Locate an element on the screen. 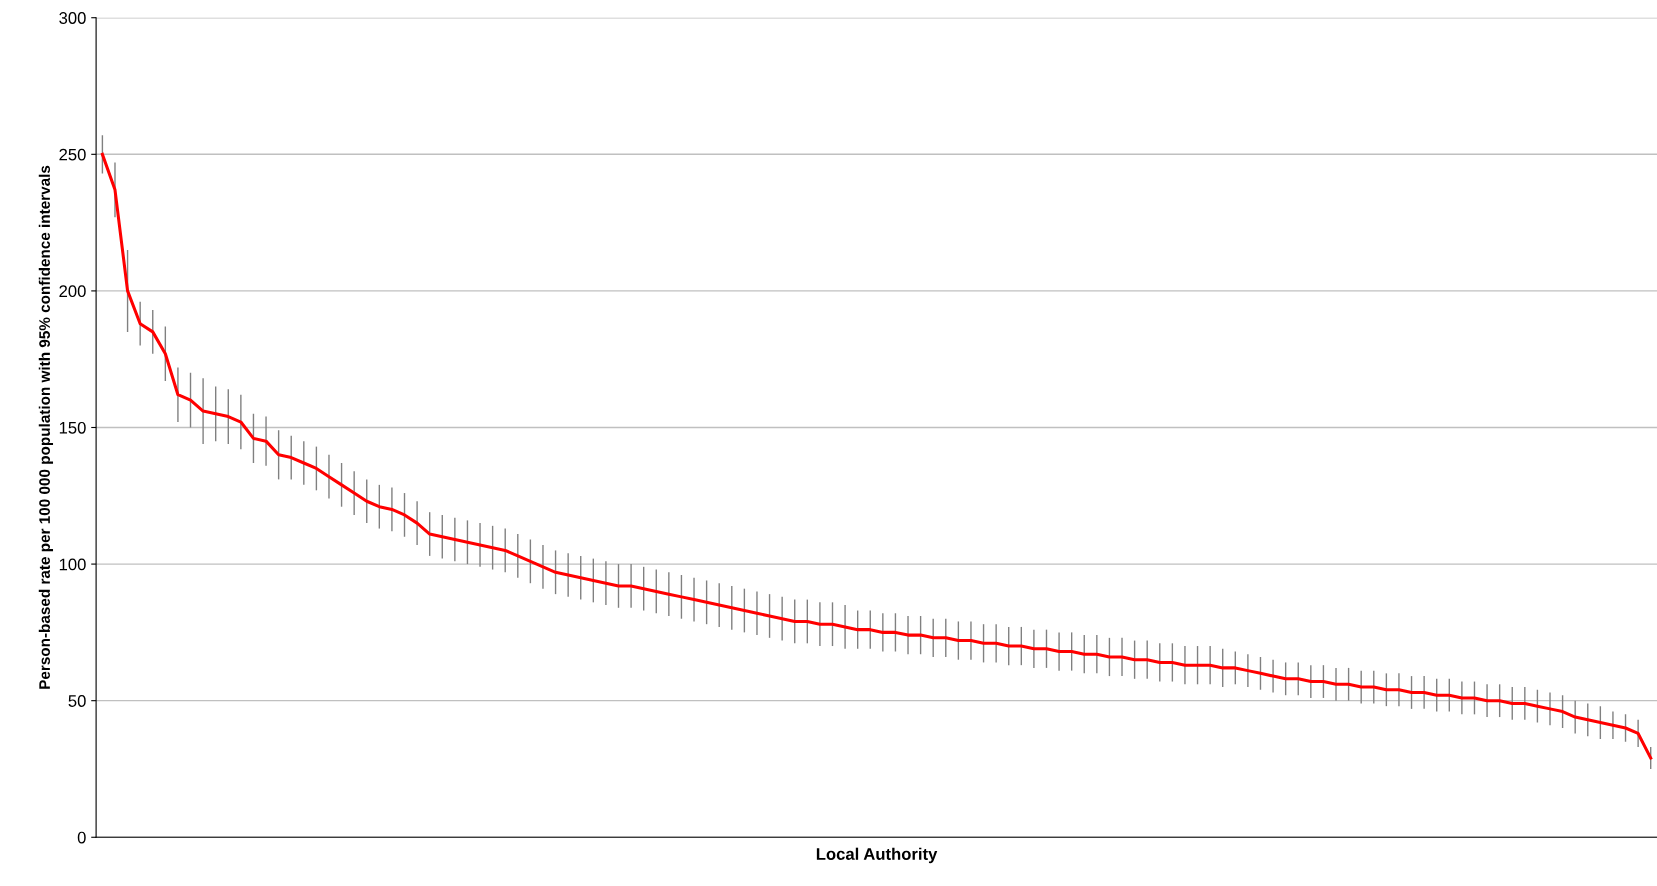 The width and height of the screenshot is (1657, 886). y-tick-label: 150 is located at coordinates (72, 427).